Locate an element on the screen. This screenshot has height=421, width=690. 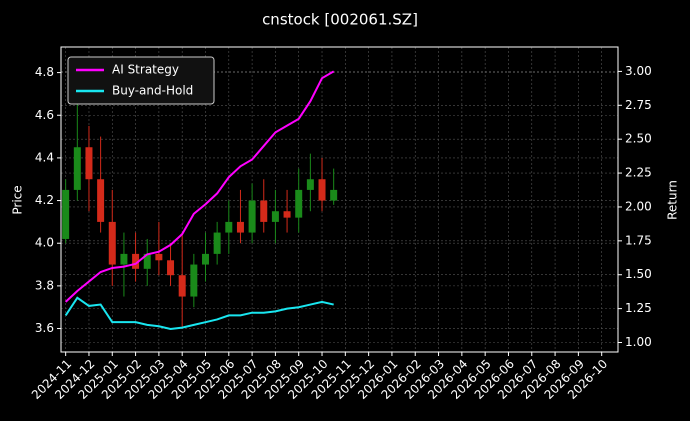
y2-tick-label: 1.25 is located at coordinates (638, 308).